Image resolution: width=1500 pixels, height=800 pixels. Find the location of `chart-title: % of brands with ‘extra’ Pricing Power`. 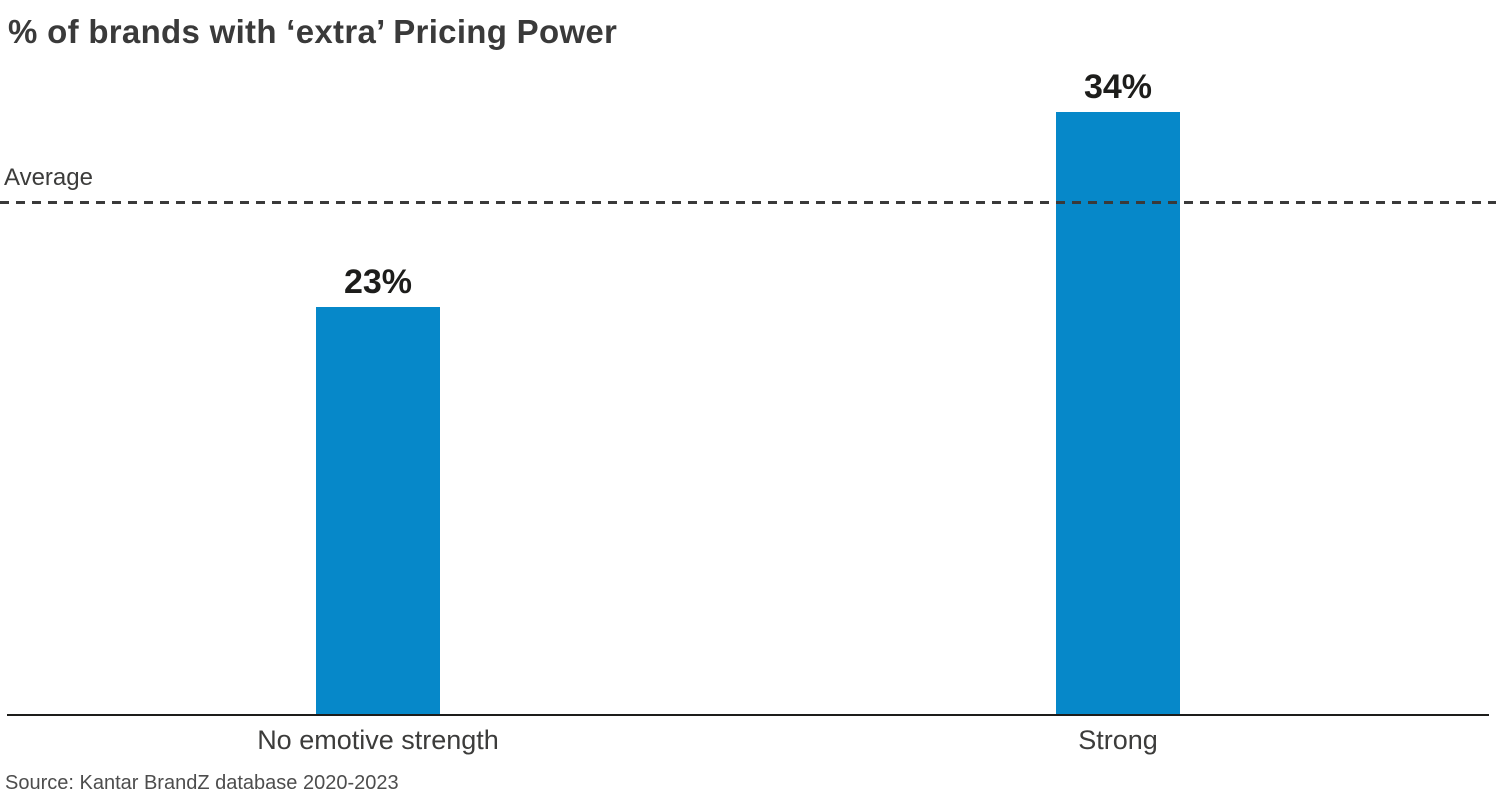

chart-title: % of brands with ‘extra’ Pricing Power is located at coordinates (313, 31).